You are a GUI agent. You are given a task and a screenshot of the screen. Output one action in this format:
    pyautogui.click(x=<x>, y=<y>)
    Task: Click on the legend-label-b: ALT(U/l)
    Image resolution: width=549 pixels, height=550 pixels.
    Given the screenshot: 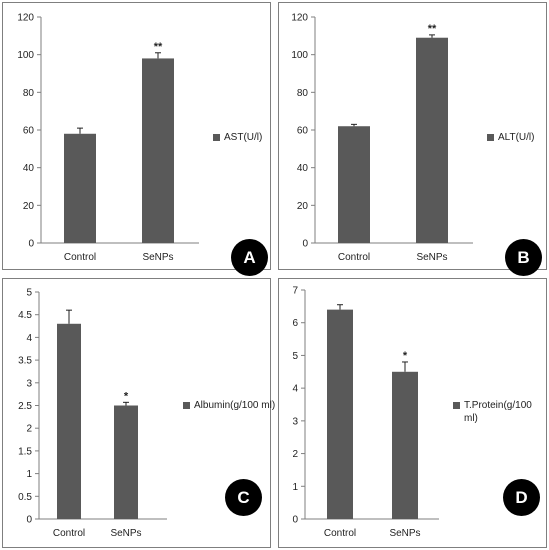 What is the action you would take?
    pyautogui.click(x=516, y=137)
    